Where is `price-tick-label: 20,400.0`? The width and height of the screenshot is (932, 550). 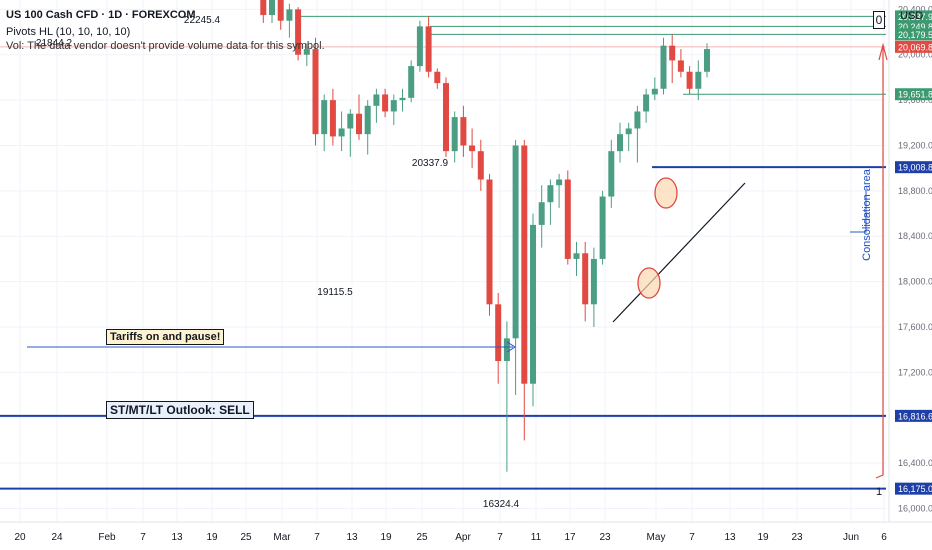
price-tick-label: 20,400.0 is located at coordinates (915, 9).